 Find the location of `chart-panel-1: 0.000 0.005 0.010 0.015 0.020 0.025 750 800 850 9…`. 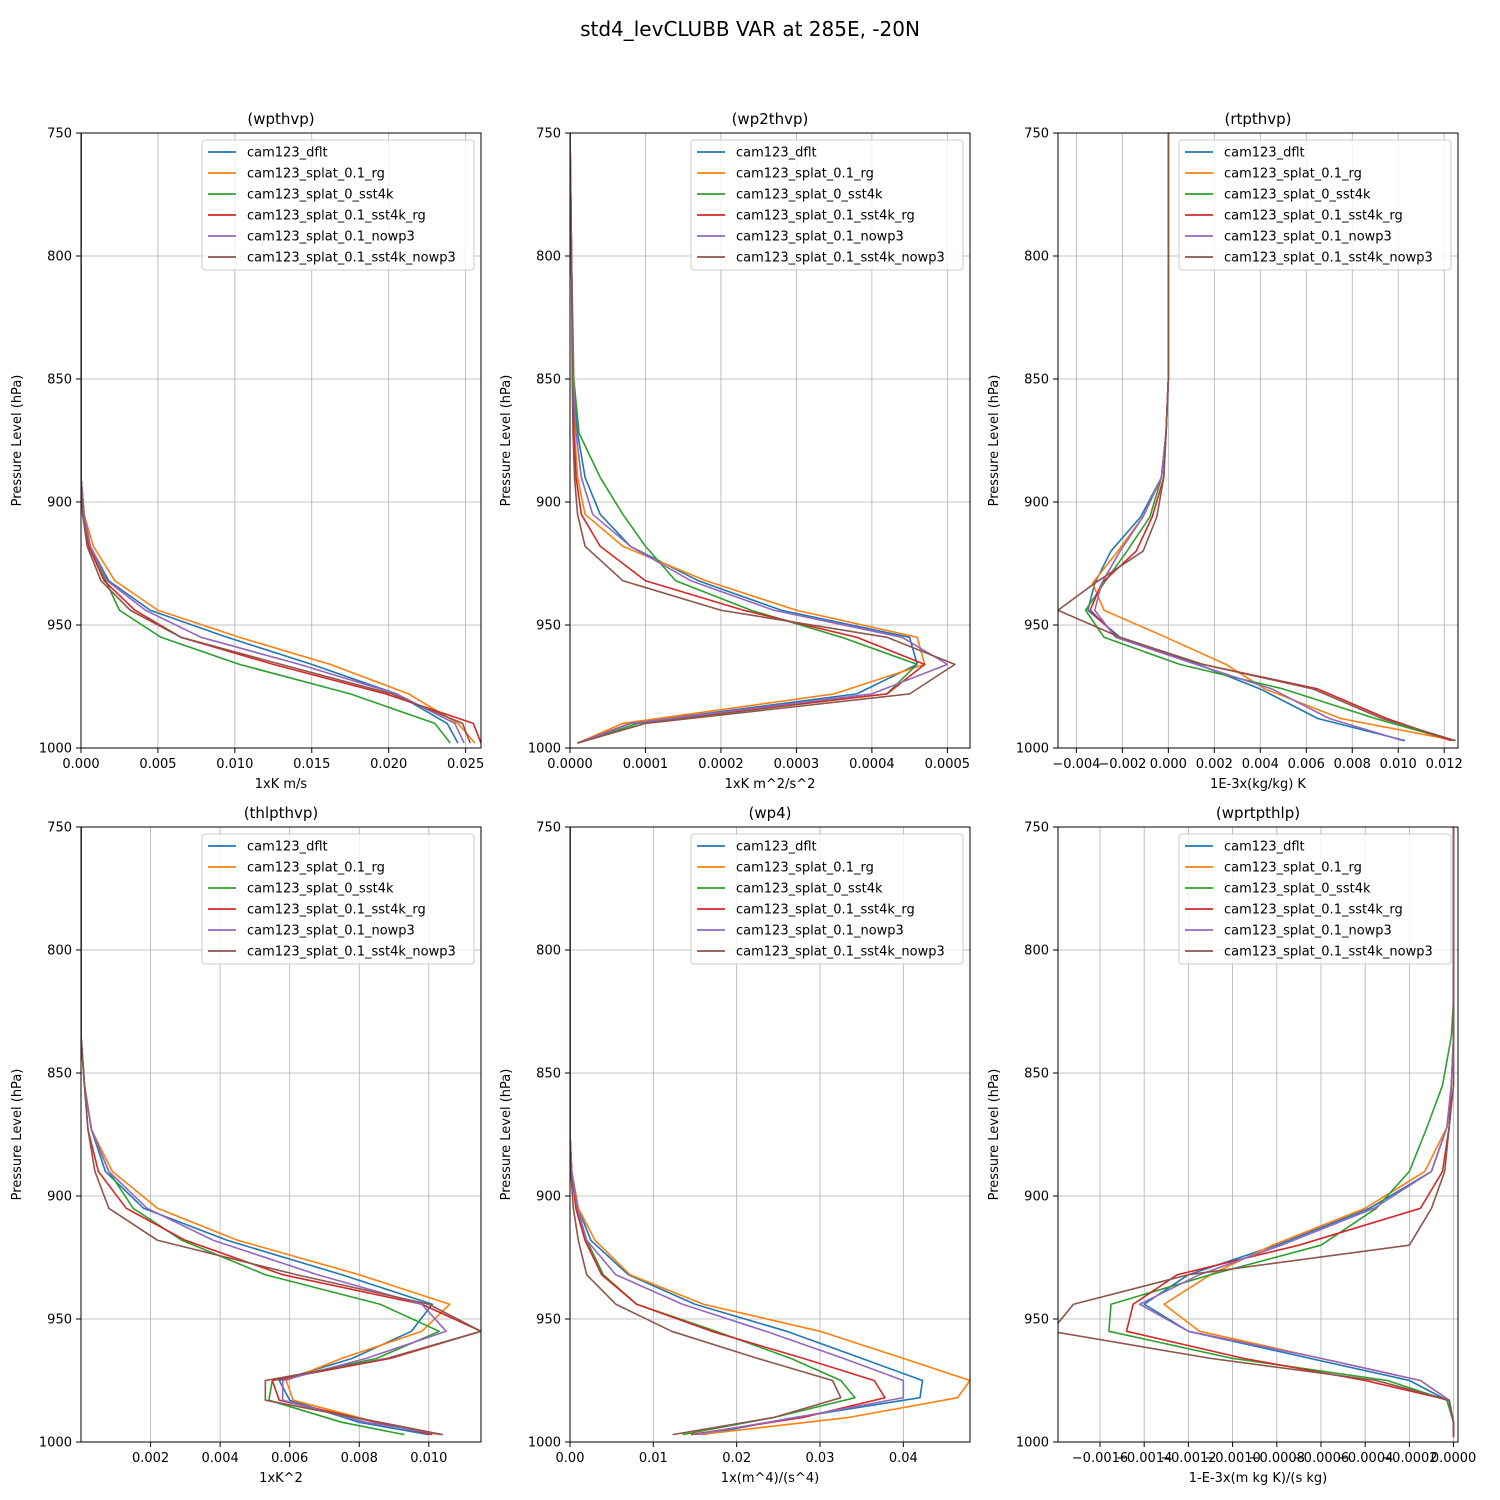

chart-panel-1: 0.000 0.005 0.010 0.015 0.020 0.025 750 800 850 9… is located at coordinates (247, 451).